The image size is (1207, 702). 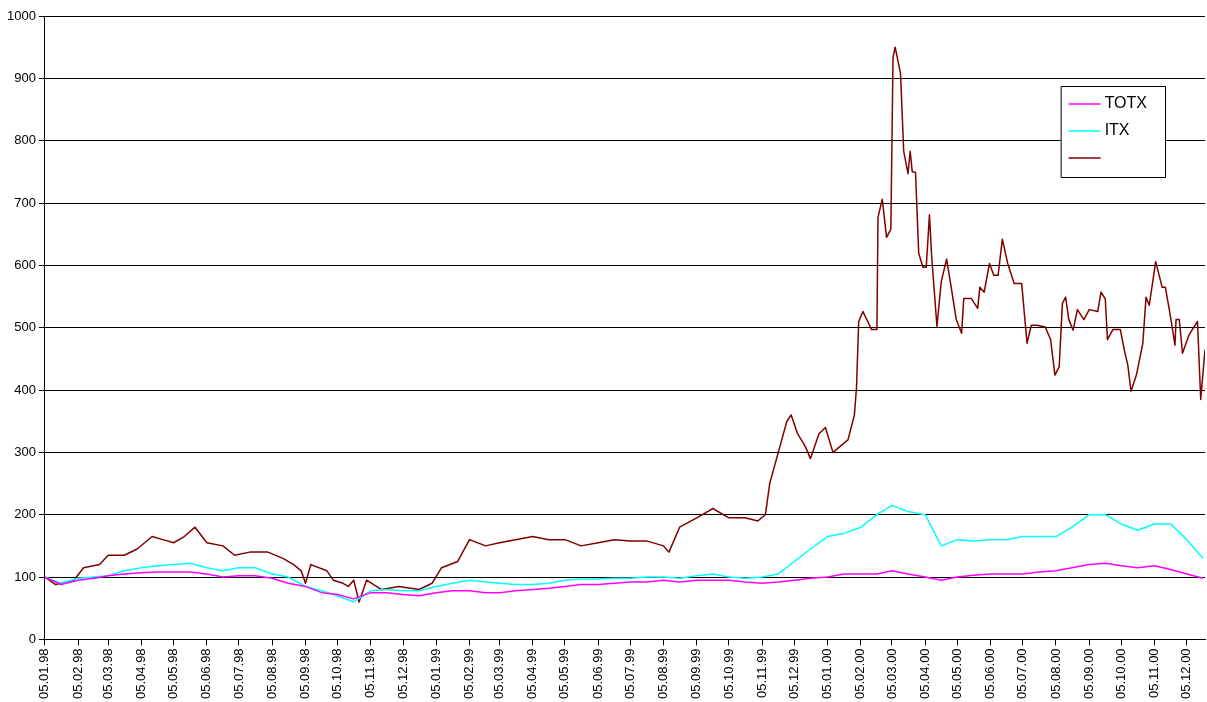 What do you see at coordinates (597, 674) in the screenshot?
I see `x-tick-label: 05.06.99` at bounding box center [597, 674].